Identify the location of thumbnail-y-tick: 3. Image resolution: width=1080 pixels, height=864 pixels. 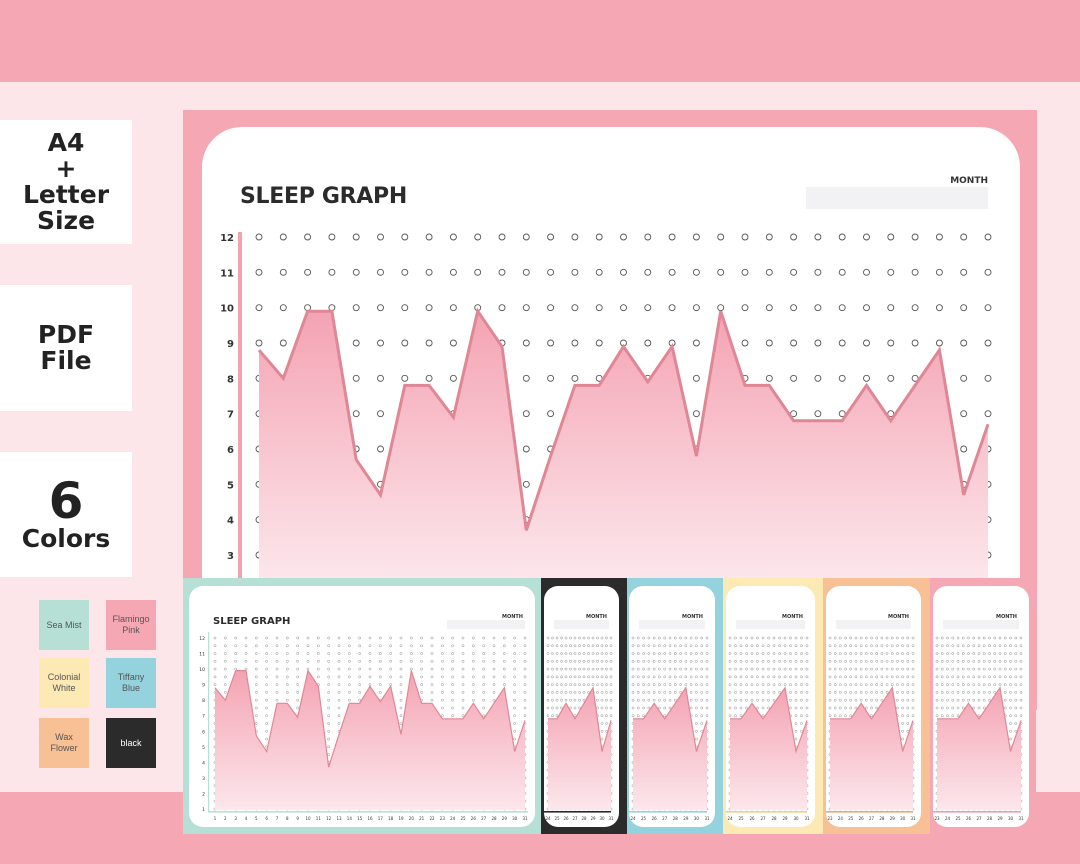
(203, 779).